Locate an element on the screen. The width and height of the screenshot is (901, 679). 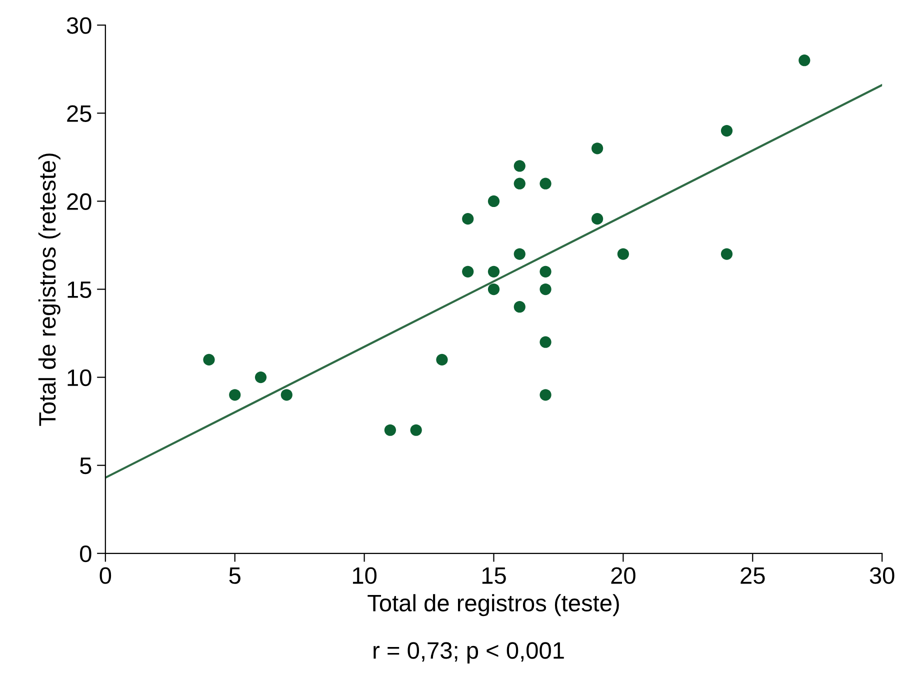
x-tick-label: 5 is located at coordinates (234, 575).